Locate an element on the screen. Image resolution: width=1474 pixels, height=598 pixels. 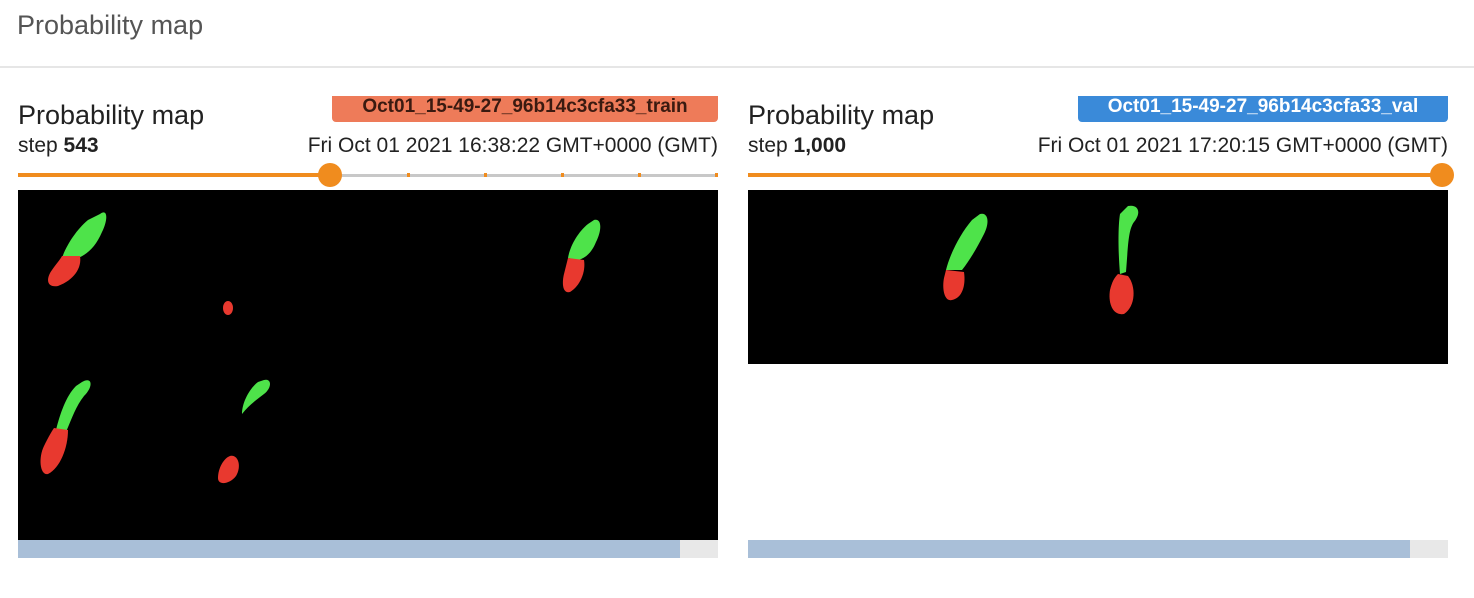
run-chip: Oct01_15-49-27_96b14c3cfa33_val is located at coordinates (1263, 109).